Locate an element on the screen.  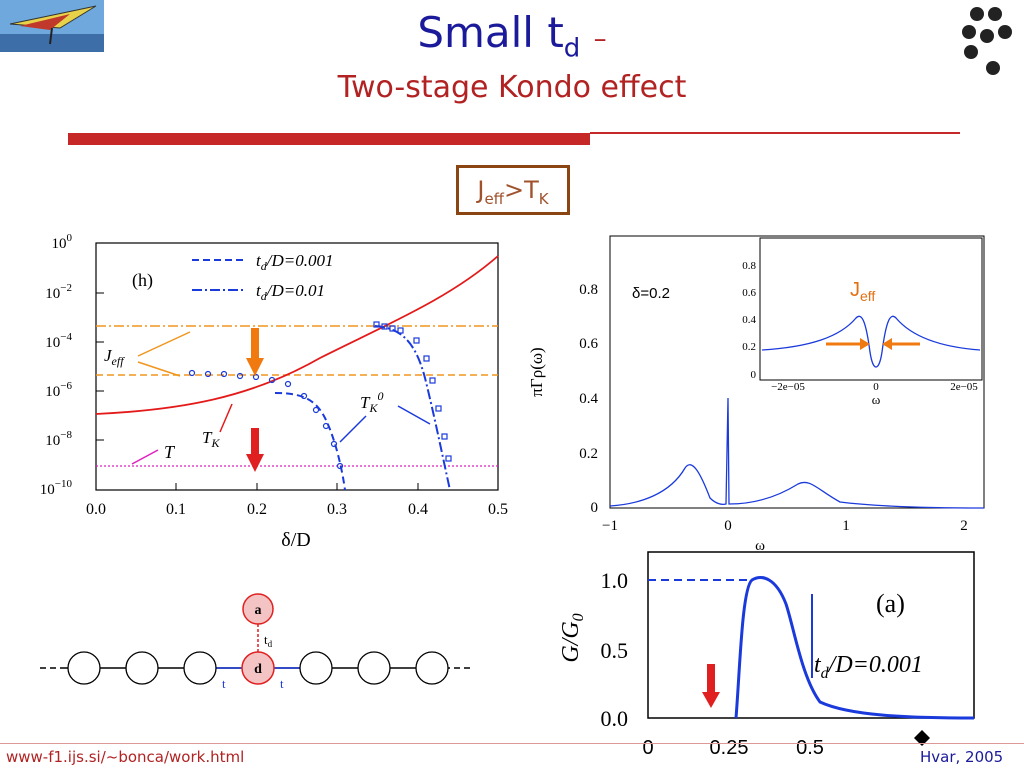
xtick-label: 0 is located at coordinates (728, 526).